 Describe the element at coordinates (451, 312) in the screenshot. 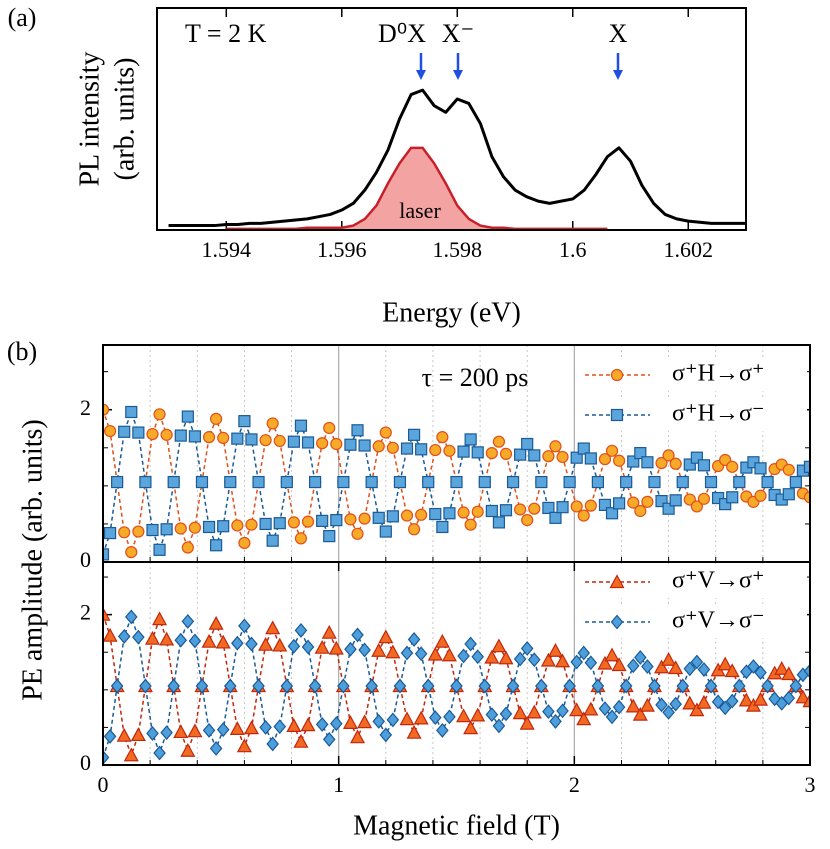

I see `x-axis-label: Energy (eV)` at that location.